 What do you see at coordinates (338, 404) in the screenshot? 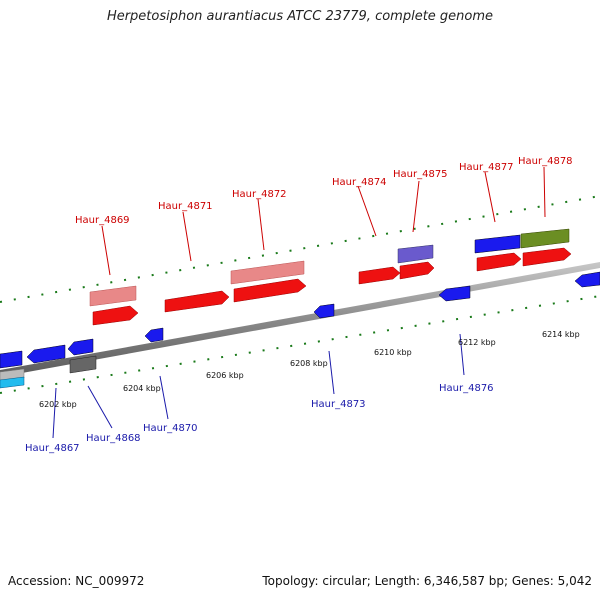
I see `gene-label: Haur_4873` at bounding box center [338, 404].